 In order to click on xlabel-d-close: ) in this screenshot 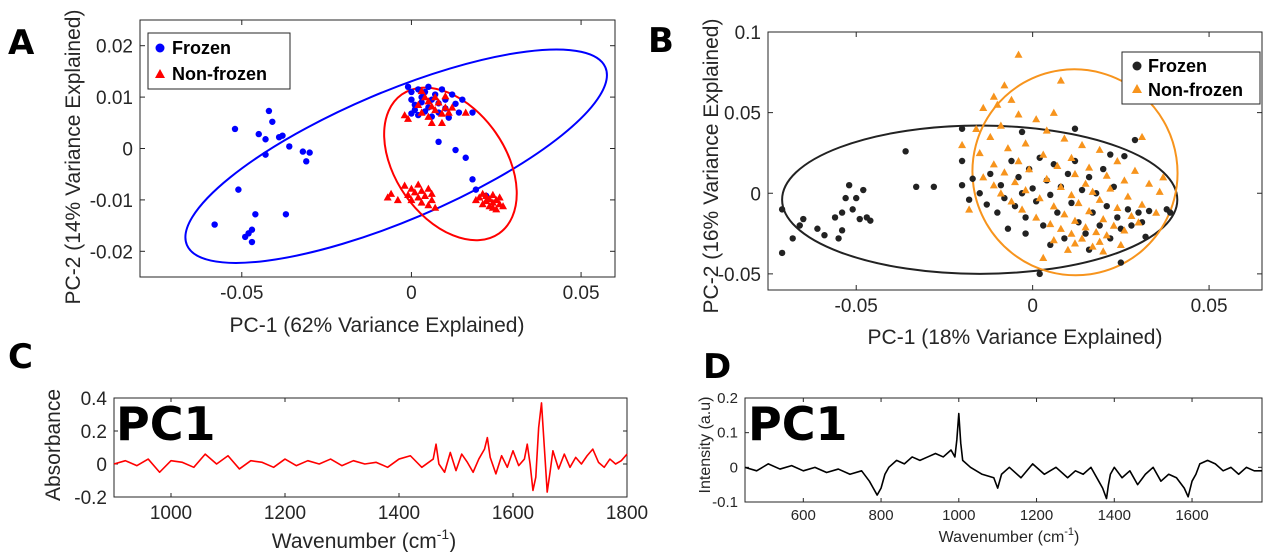, I will do `click(1076, 537)`.